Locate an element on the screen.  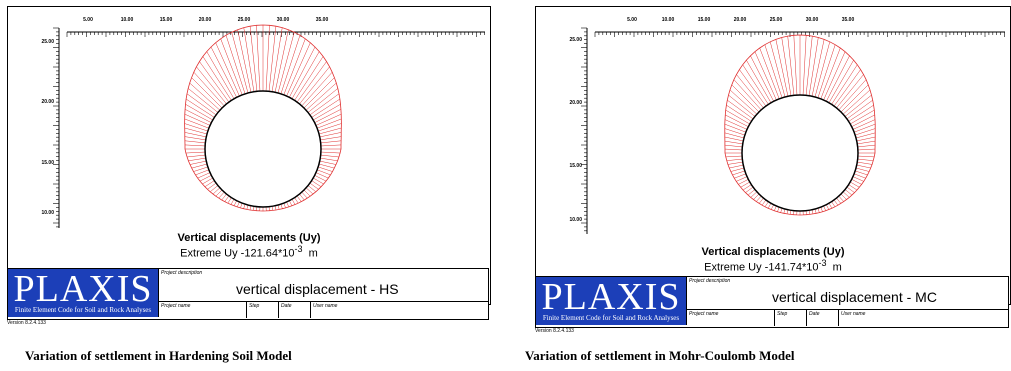
x-tick-label: 30.00 is located at coordinates (812, 20).